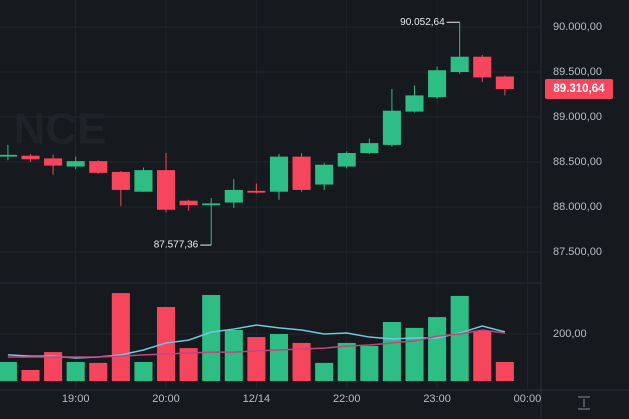 The width and height of the screenshot is (629, 419). What do you see at coordinates (577, 207) in the screenshot?
I see `y-tick-label: 88.000,00` at bounding box center [577, 207].